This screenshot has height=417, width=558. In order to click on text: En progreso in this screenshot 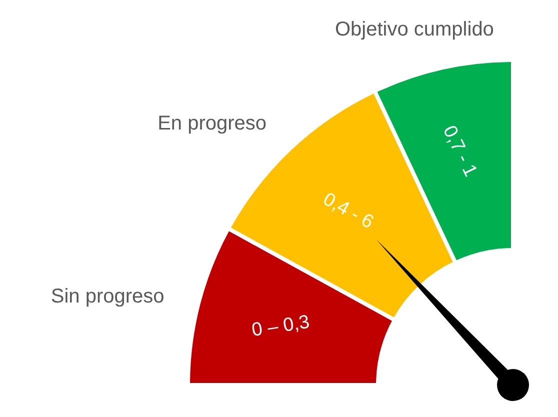, I will do `click(212, 123)`.